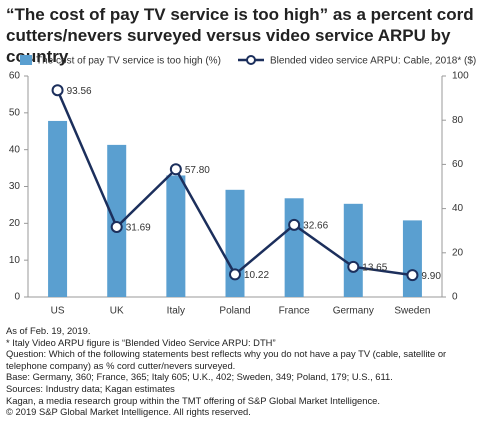 This screenshot has width=485, height=426. I want to click on y-tick-label: 30, so click(15, 186).